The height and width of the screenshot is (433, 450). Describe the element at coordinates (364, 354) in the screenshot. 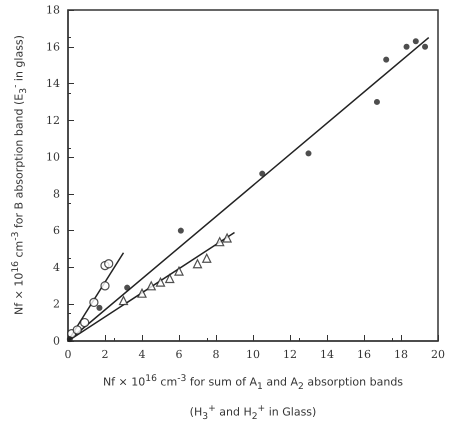

I see `x-tick-label: 16` at that location.